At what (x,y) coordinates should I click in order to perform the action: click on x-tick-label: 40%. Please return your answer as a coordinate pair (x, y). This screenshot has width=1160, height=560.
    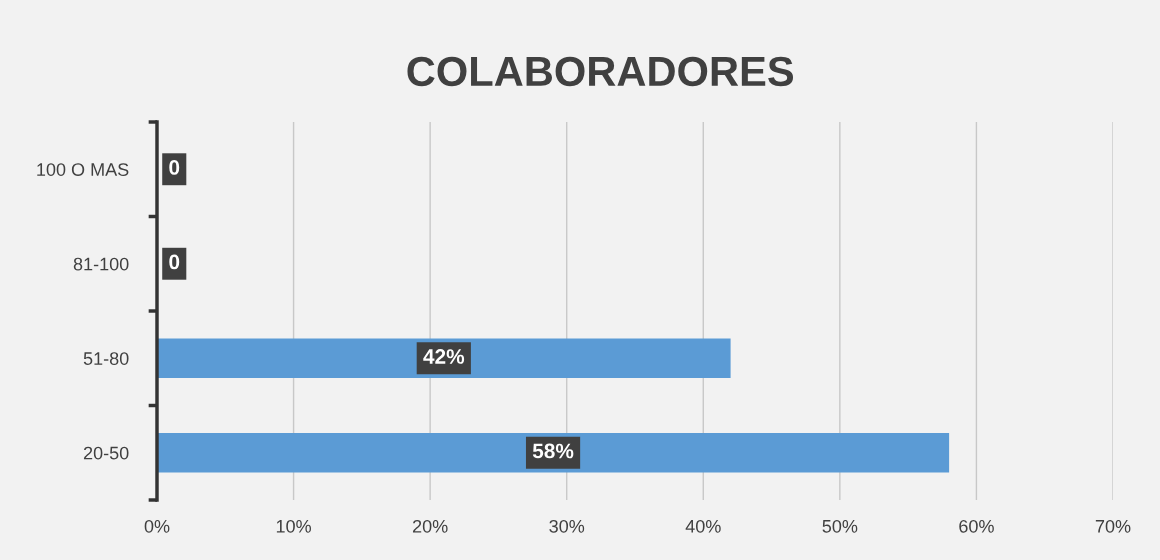
    Looking at the image, I should click on (703, 526).